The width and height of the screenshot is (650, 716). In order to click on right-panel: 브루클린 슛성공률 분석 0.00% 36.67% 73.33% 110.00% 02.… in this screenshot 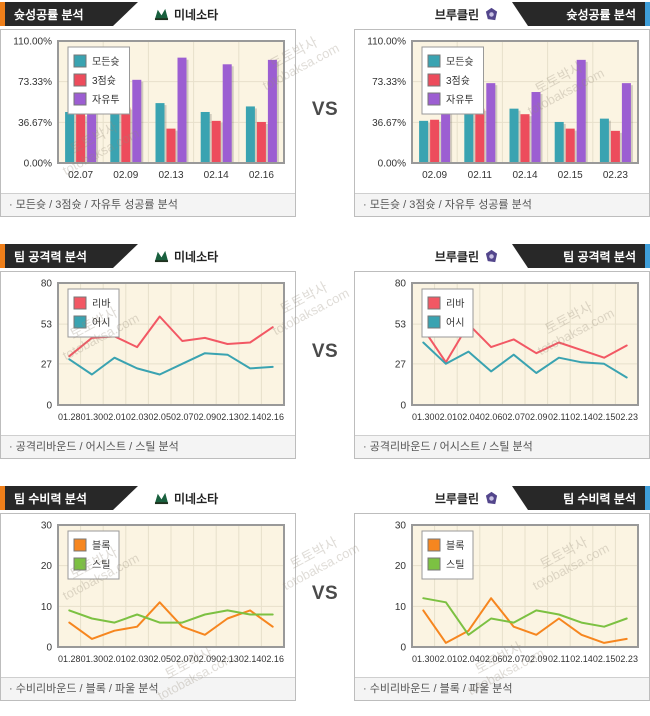, I will do `click(502, 109)`.